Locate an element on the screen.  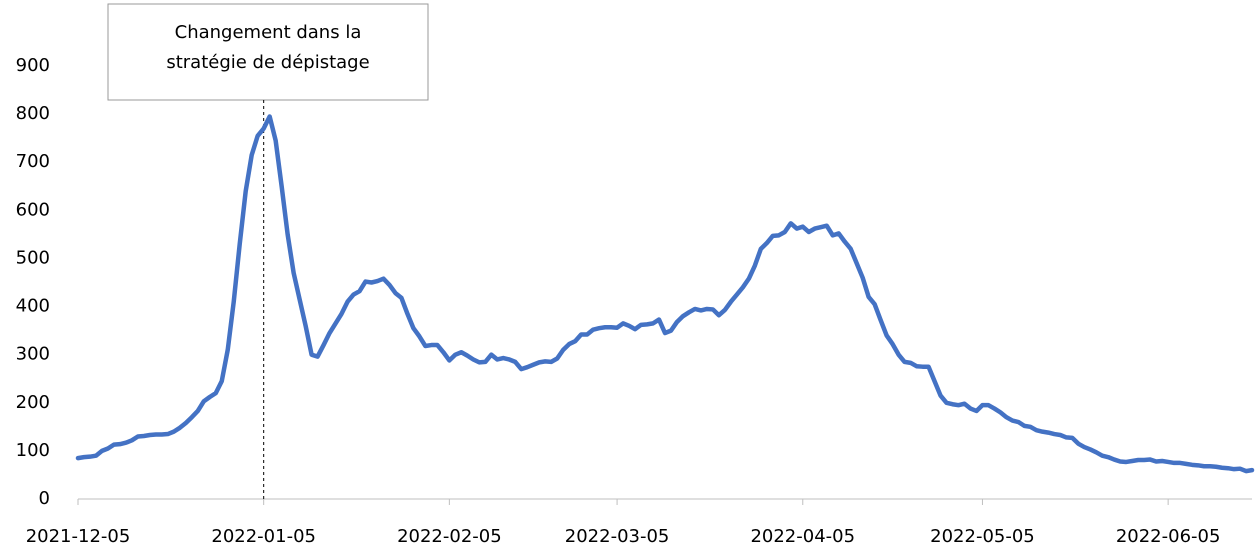
y-tick-label: 300 is located at coordinates (33, 354).